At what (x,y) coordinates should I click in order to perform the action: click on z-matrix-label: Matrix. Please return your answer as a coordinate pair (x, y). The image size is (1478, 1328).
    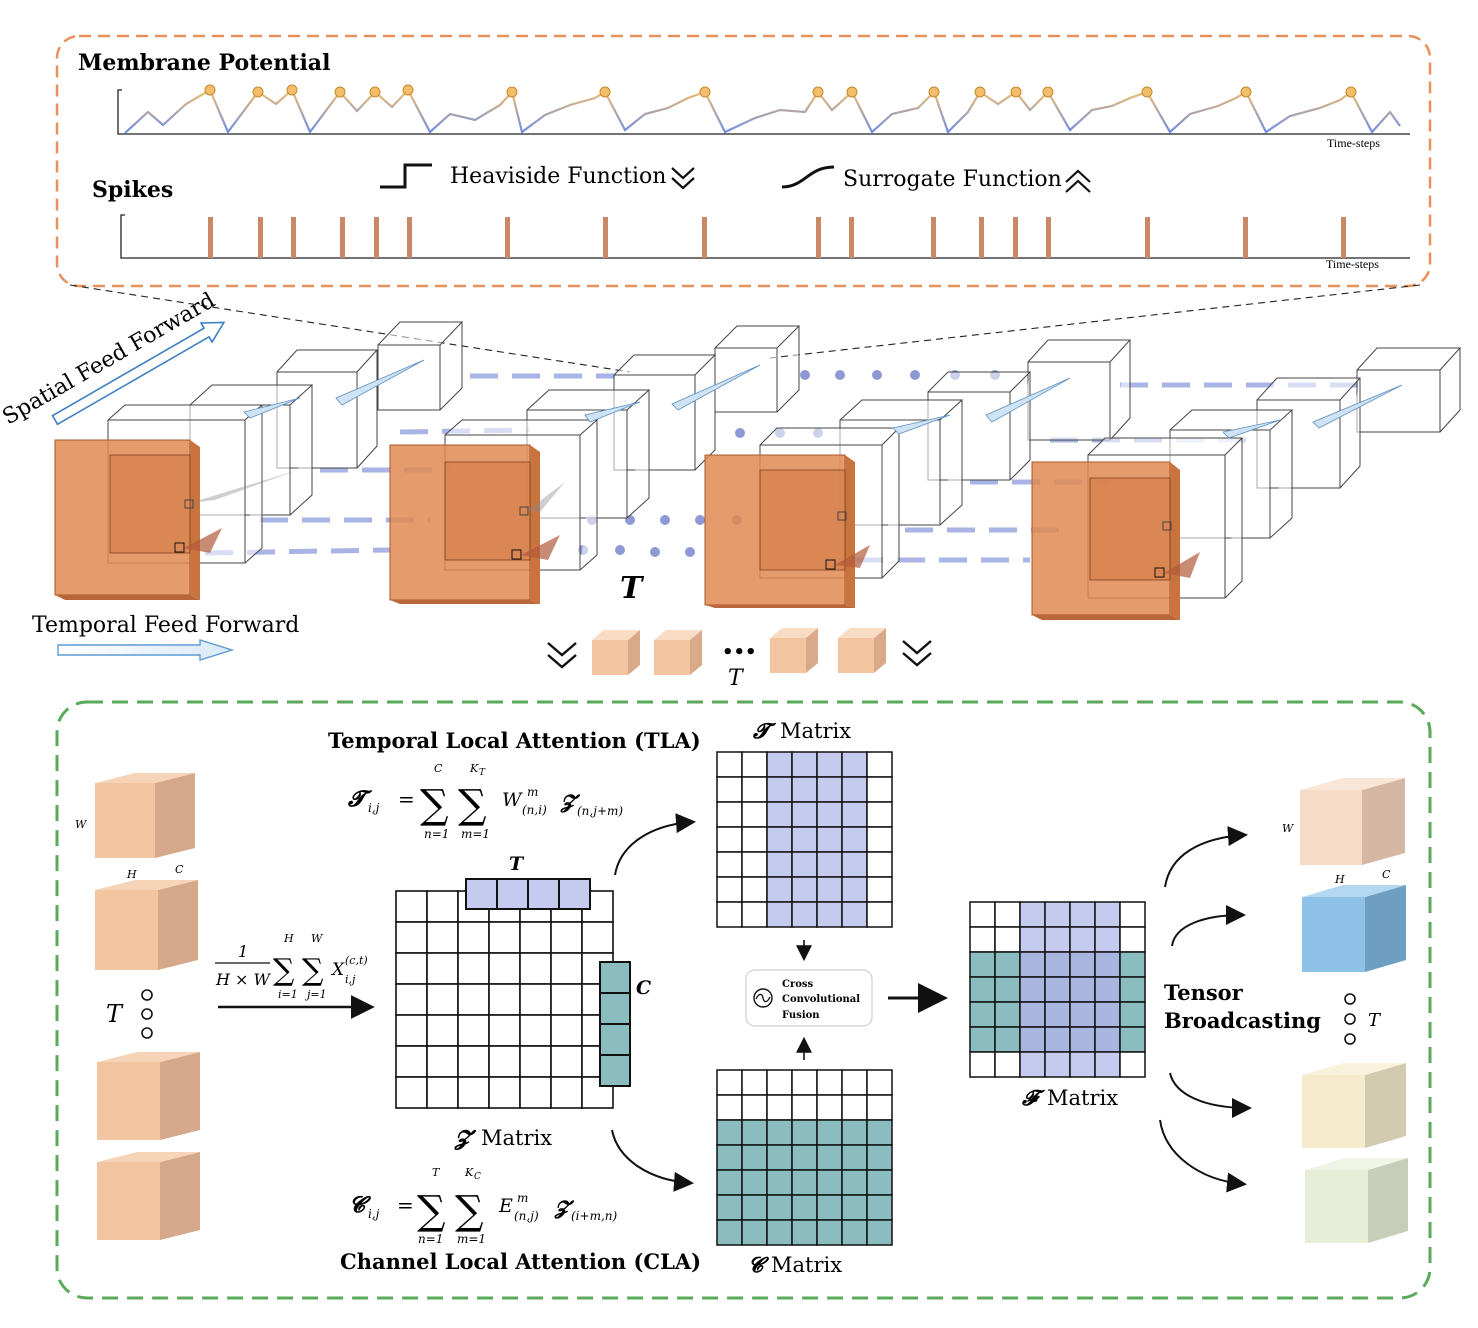
    Looking at the image, I should click on (516, 1138).